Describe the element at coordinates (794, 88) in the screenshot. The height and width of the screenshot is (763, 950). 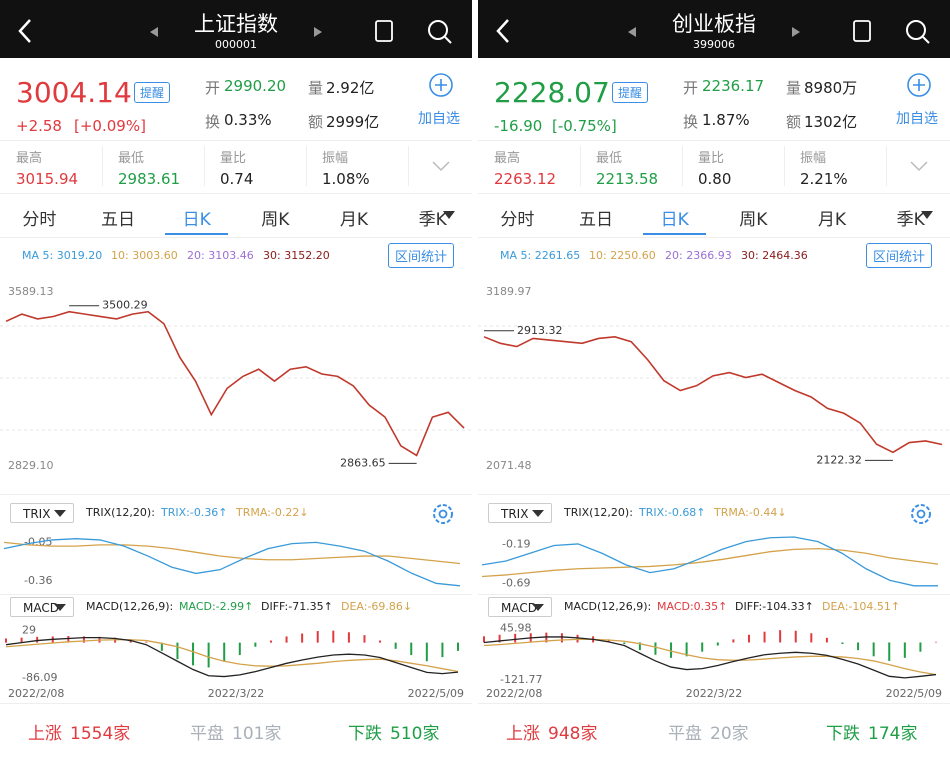
I see `vol-label: 量` at that location.